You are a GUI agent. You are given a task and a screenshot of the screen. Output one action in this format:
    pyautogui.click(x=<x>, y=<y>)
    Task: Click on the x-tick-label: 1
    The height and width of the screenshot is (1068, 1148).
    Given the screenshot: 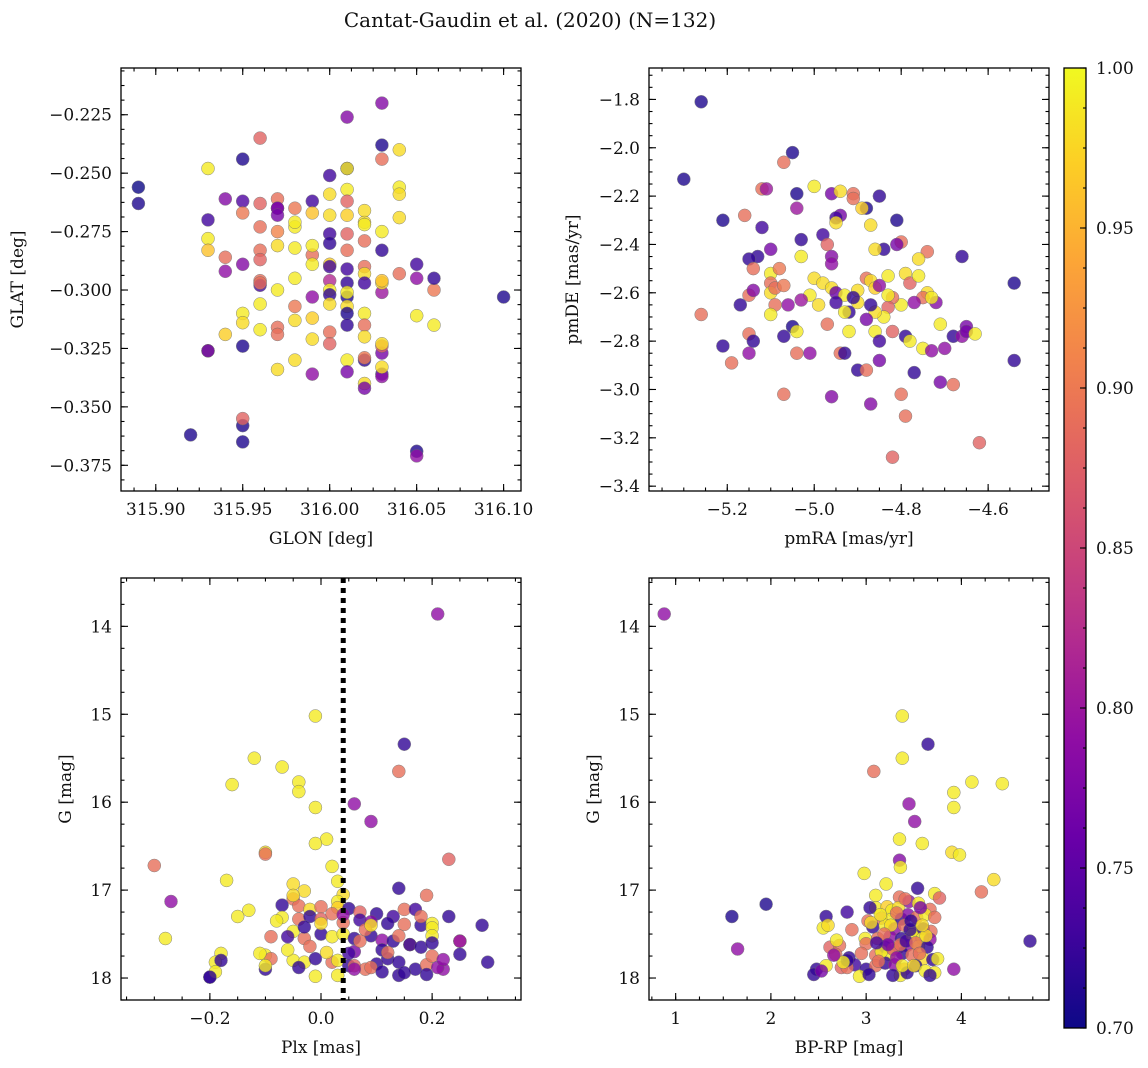 What is the action you would take?
    pyautogui.click(x=675, y=1019)
    